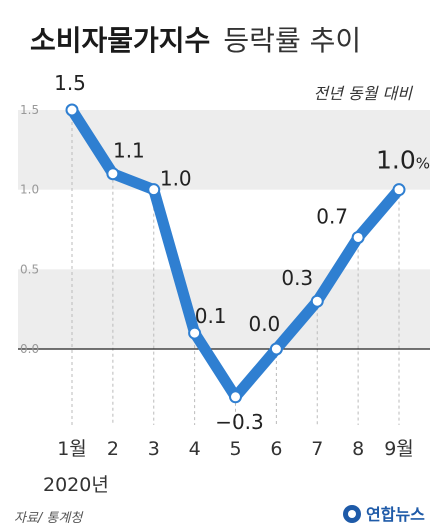  What do you see at coordinates (264, 324) in the screenshot?
I see `data-label: 0.0` at bounding box center [264, 324].